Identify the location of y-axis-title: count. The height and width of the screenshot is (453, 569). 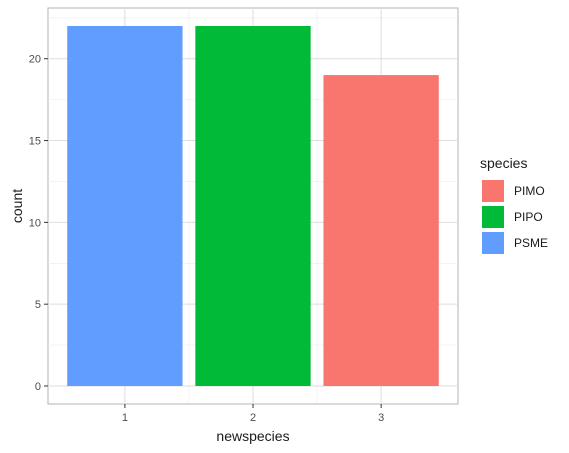
(17, 206).